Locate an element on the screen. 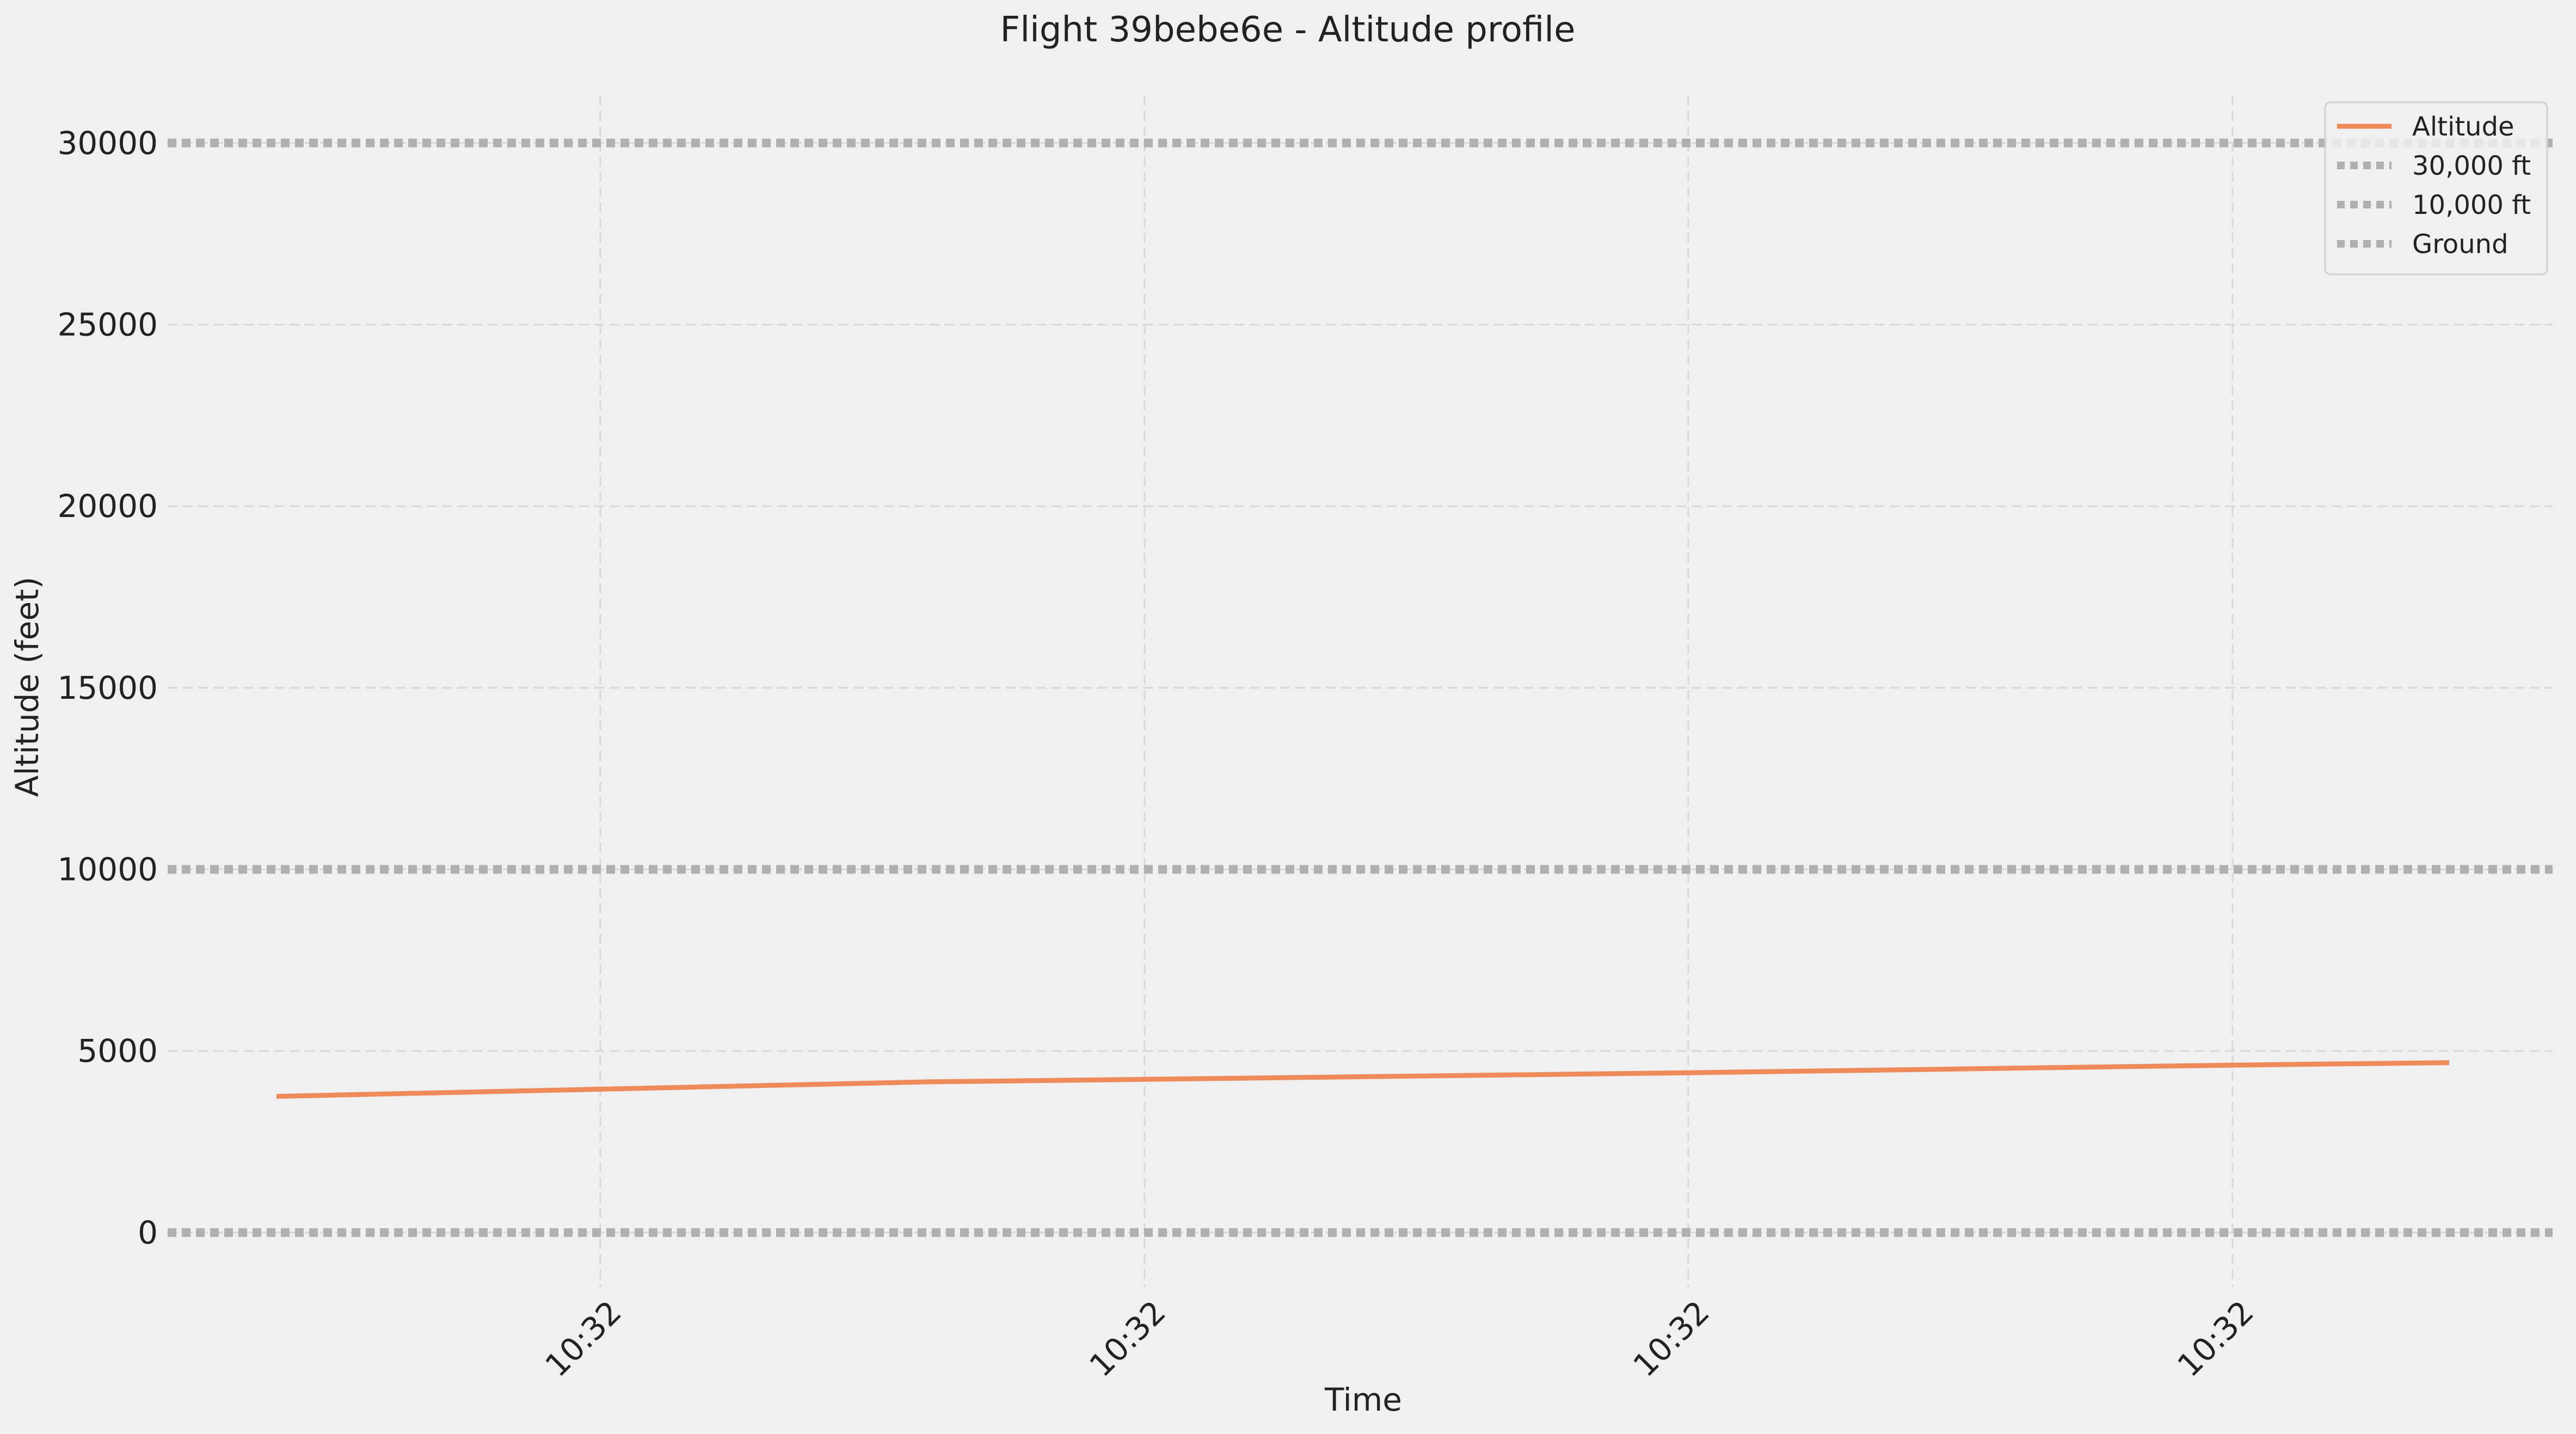  legend: Altitude 30,000 ft 10,000 ft Ground is located at coordinates (2436, 188).